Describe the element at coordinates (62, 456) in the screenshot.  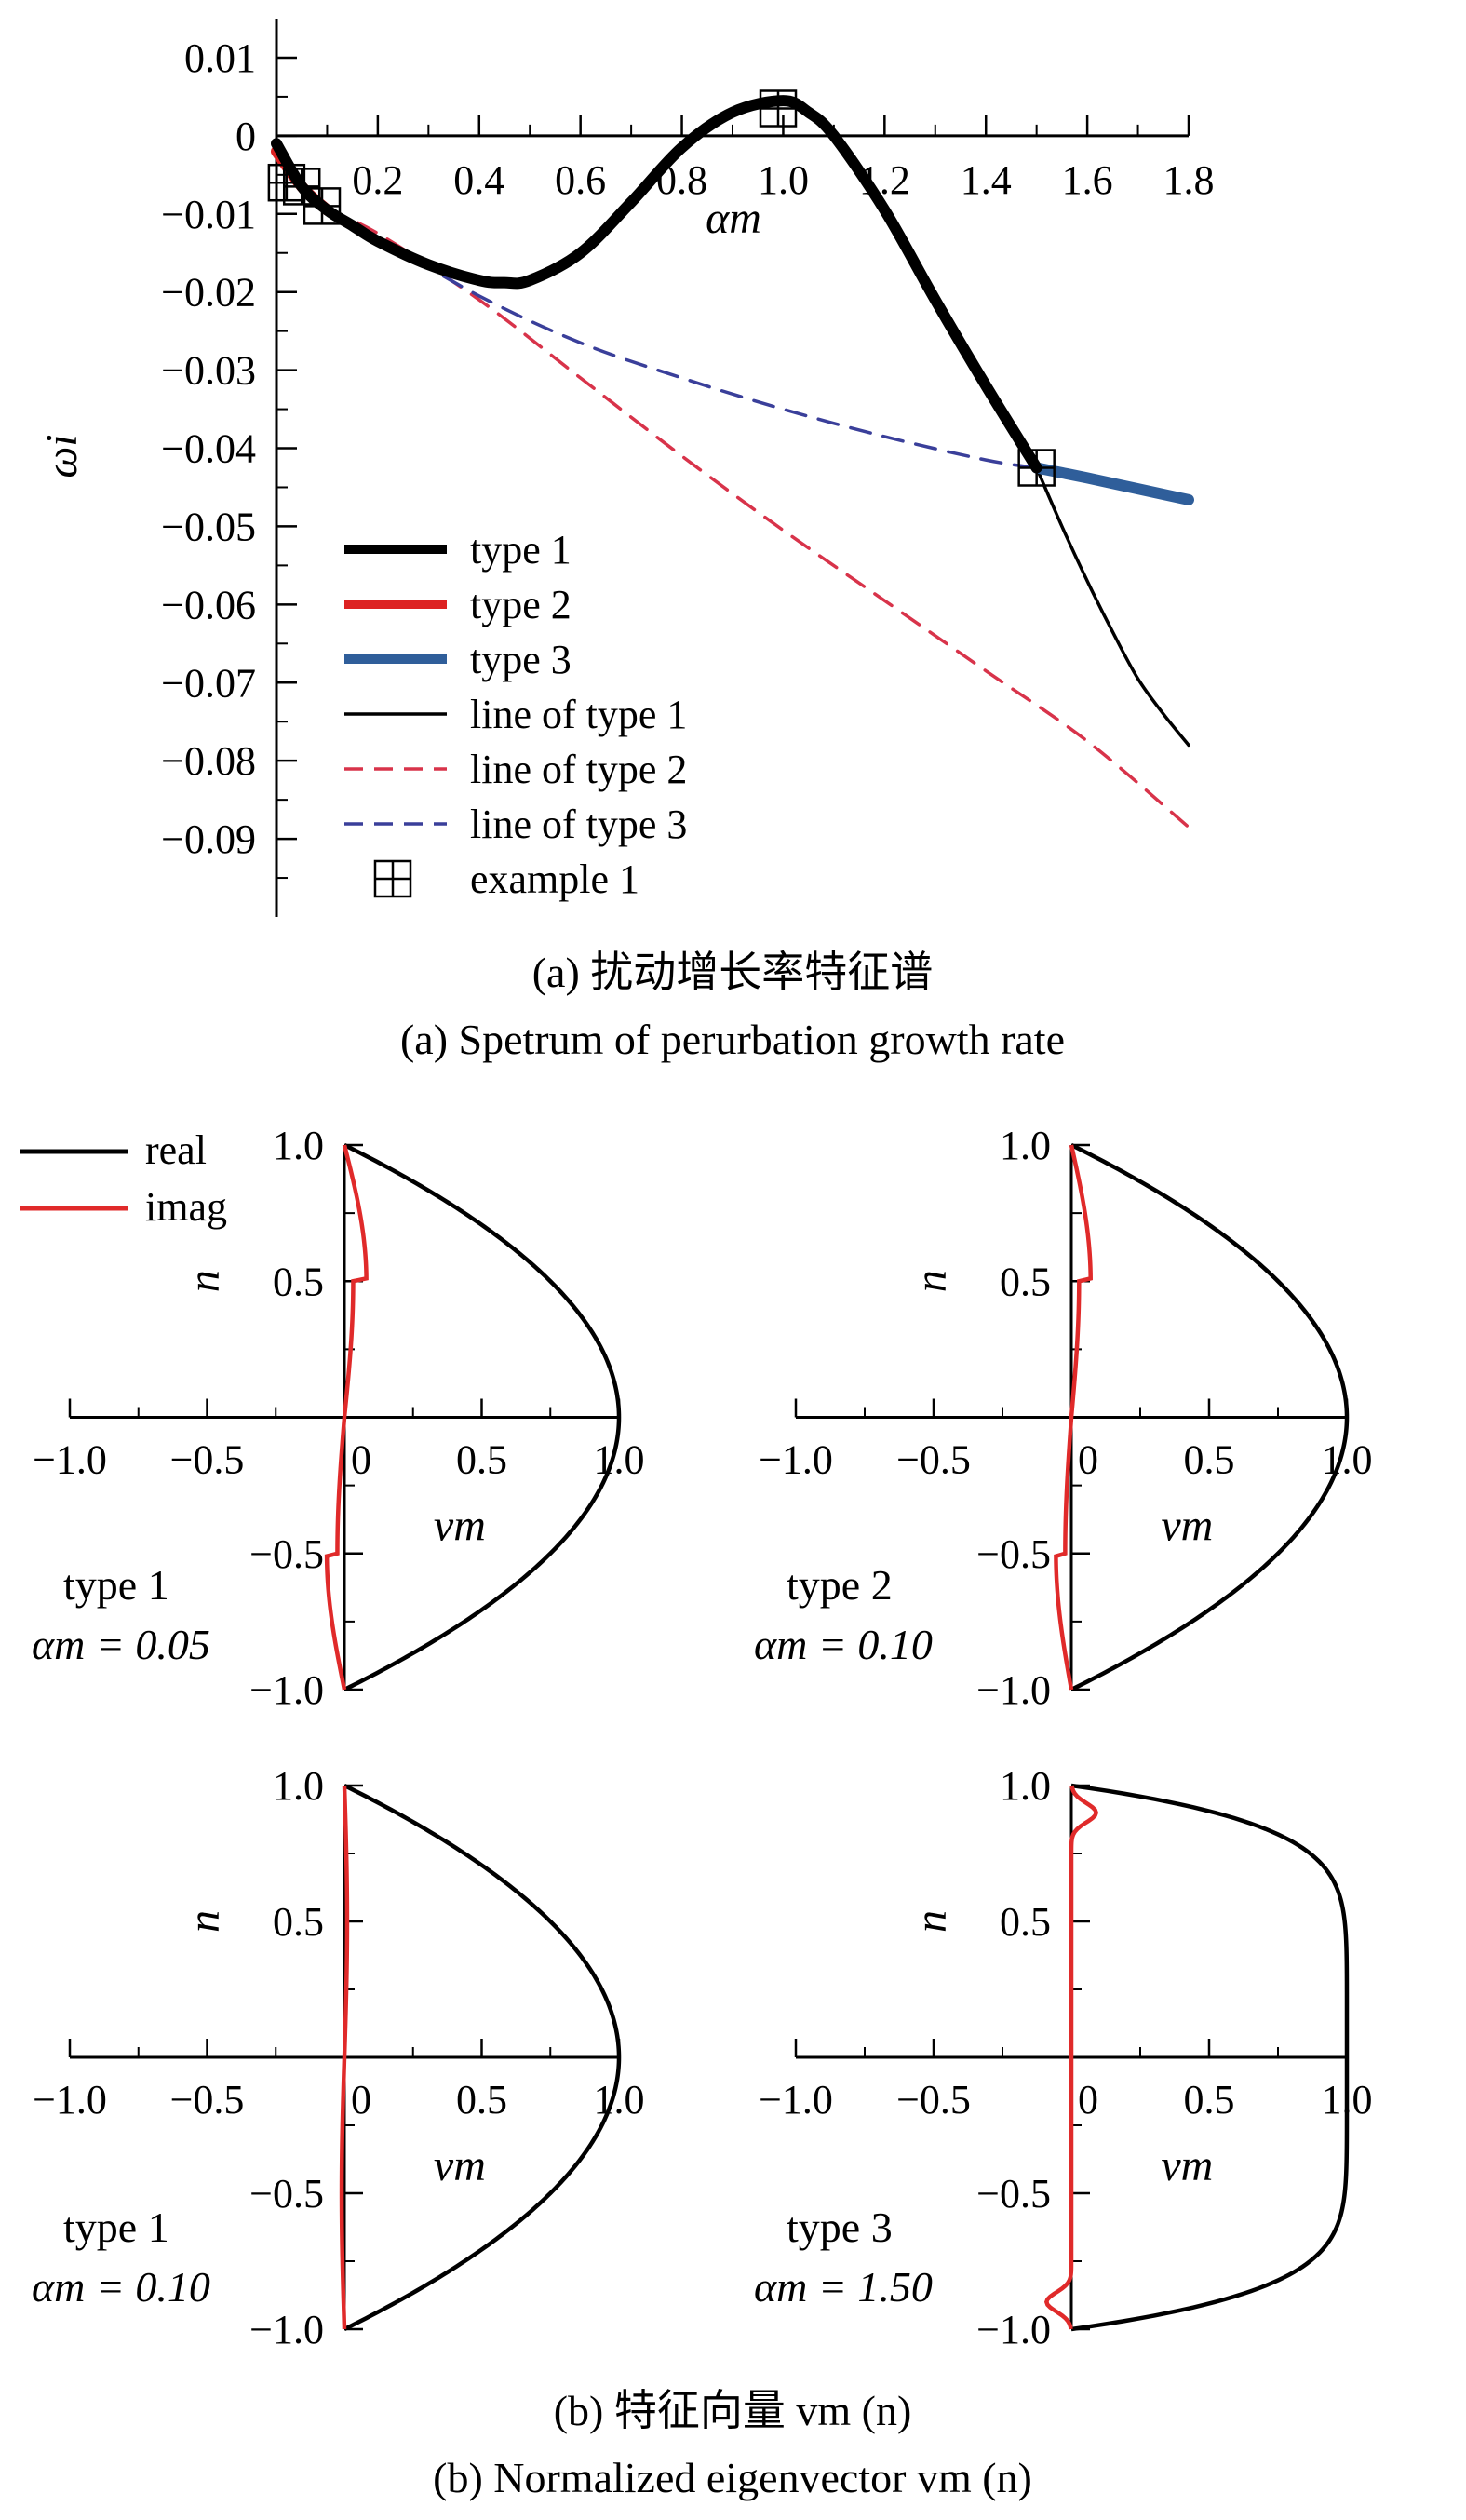
I see `chart-a-y-label: ωi` at that location.